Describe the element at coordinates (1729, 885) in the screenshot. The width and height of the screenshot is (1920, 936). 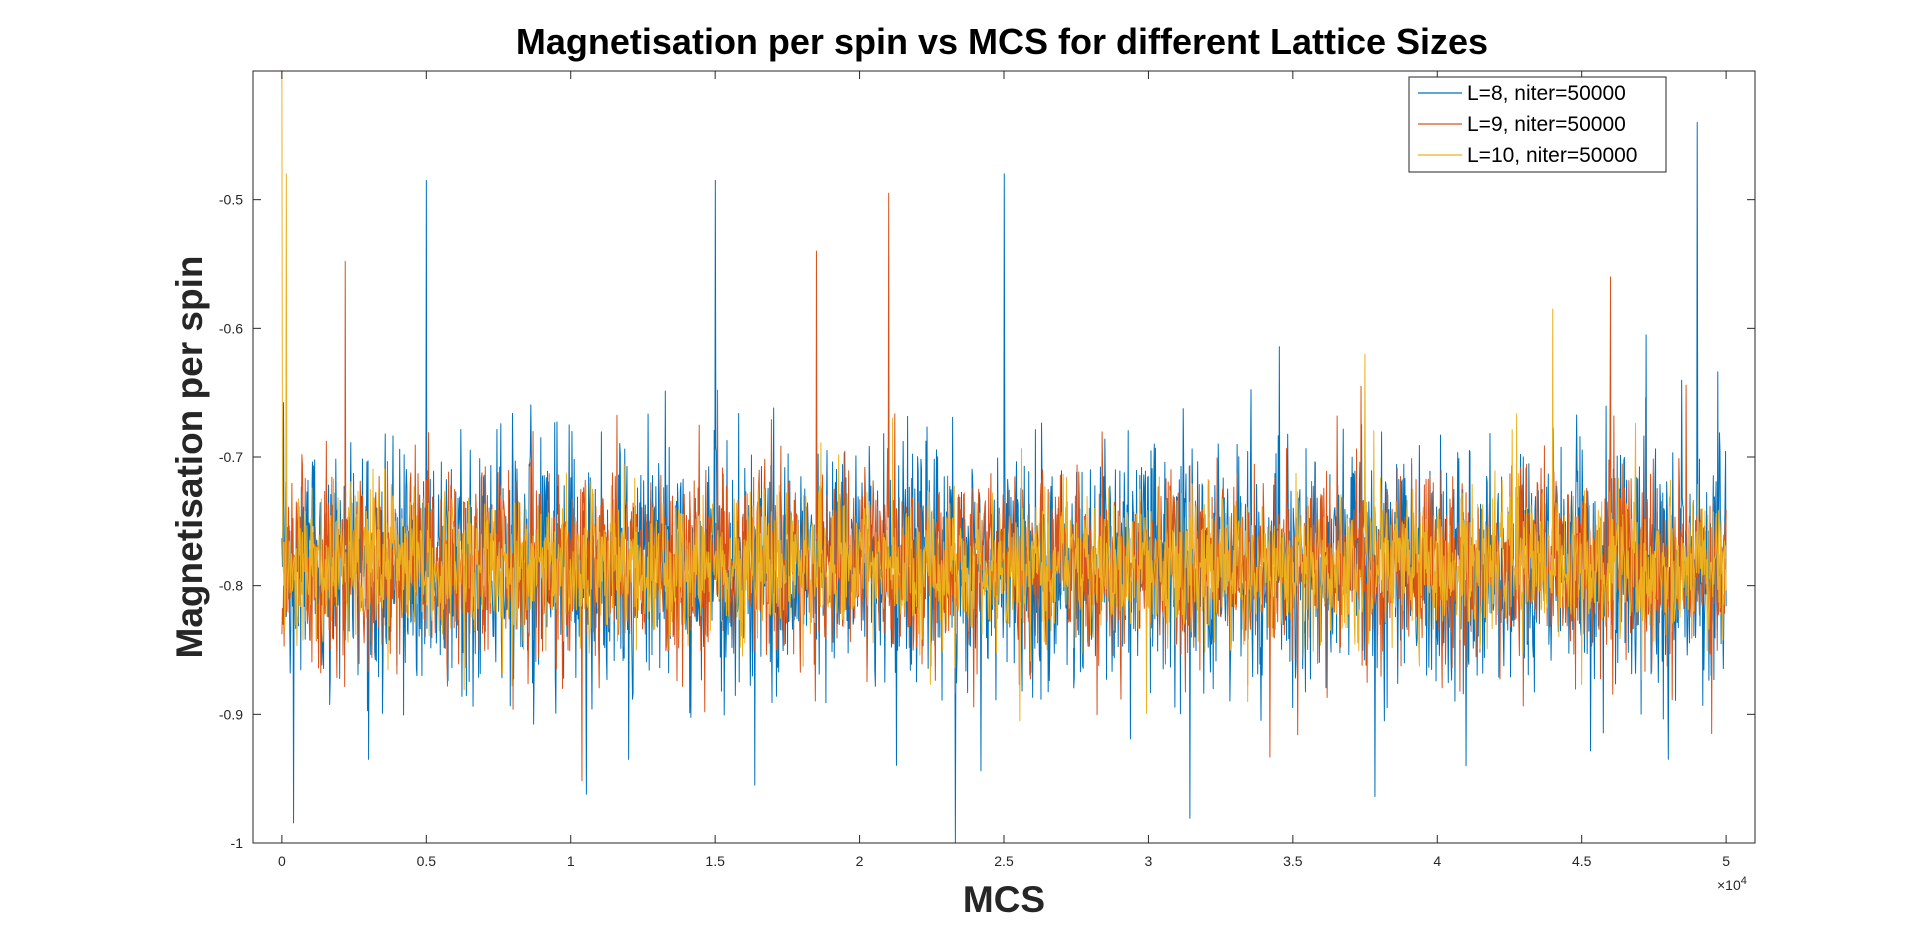
I see `x-axis-exponent-base: ×10` at that location.